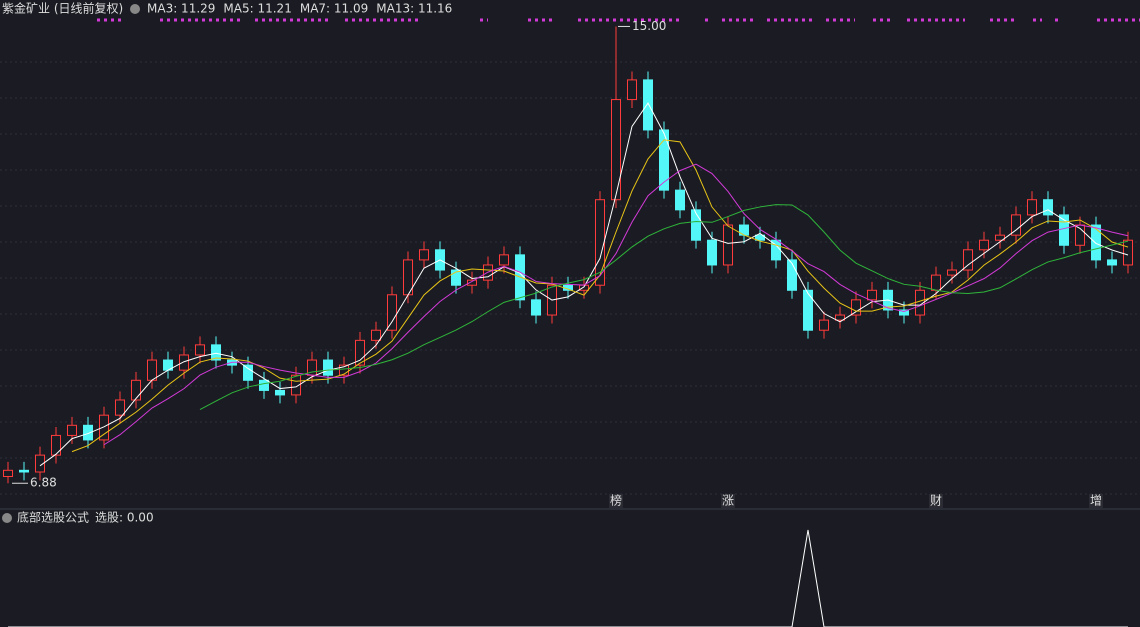 The image size is (1140, 627). Describe the element at coordinates (181, 9) in the screenshot. I see `ma-label: MA3: 11.29` at that location.